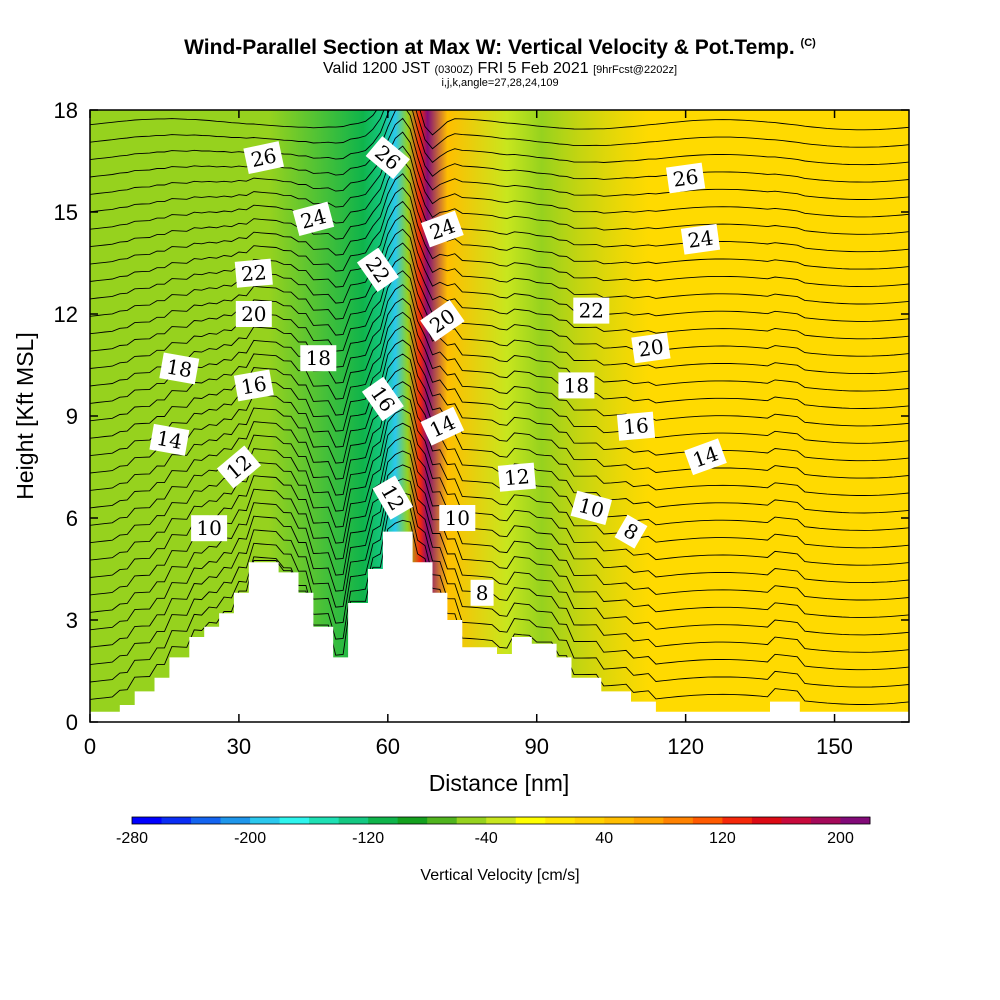  I want to click on grid-info: i,j,k,angle=27,28,24,109, so click(500, 83).